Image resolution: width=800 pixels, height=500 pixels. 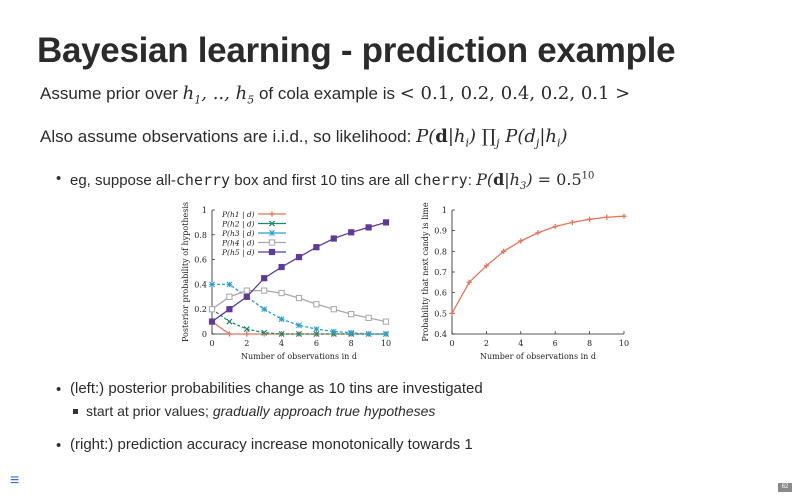 I want to click on legend-label: P(h2 | d), so click(x=238, y=224).